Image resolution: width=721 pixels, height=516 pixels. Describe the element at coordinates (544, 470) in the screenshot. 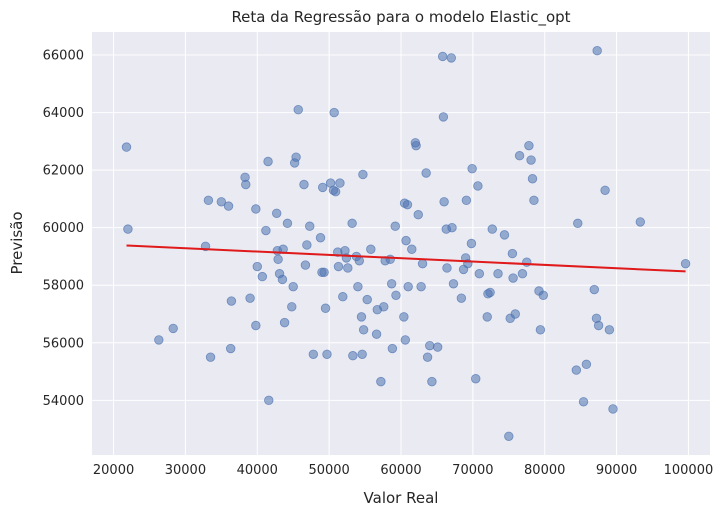

I see `x-tick-label: 80000` at that location.